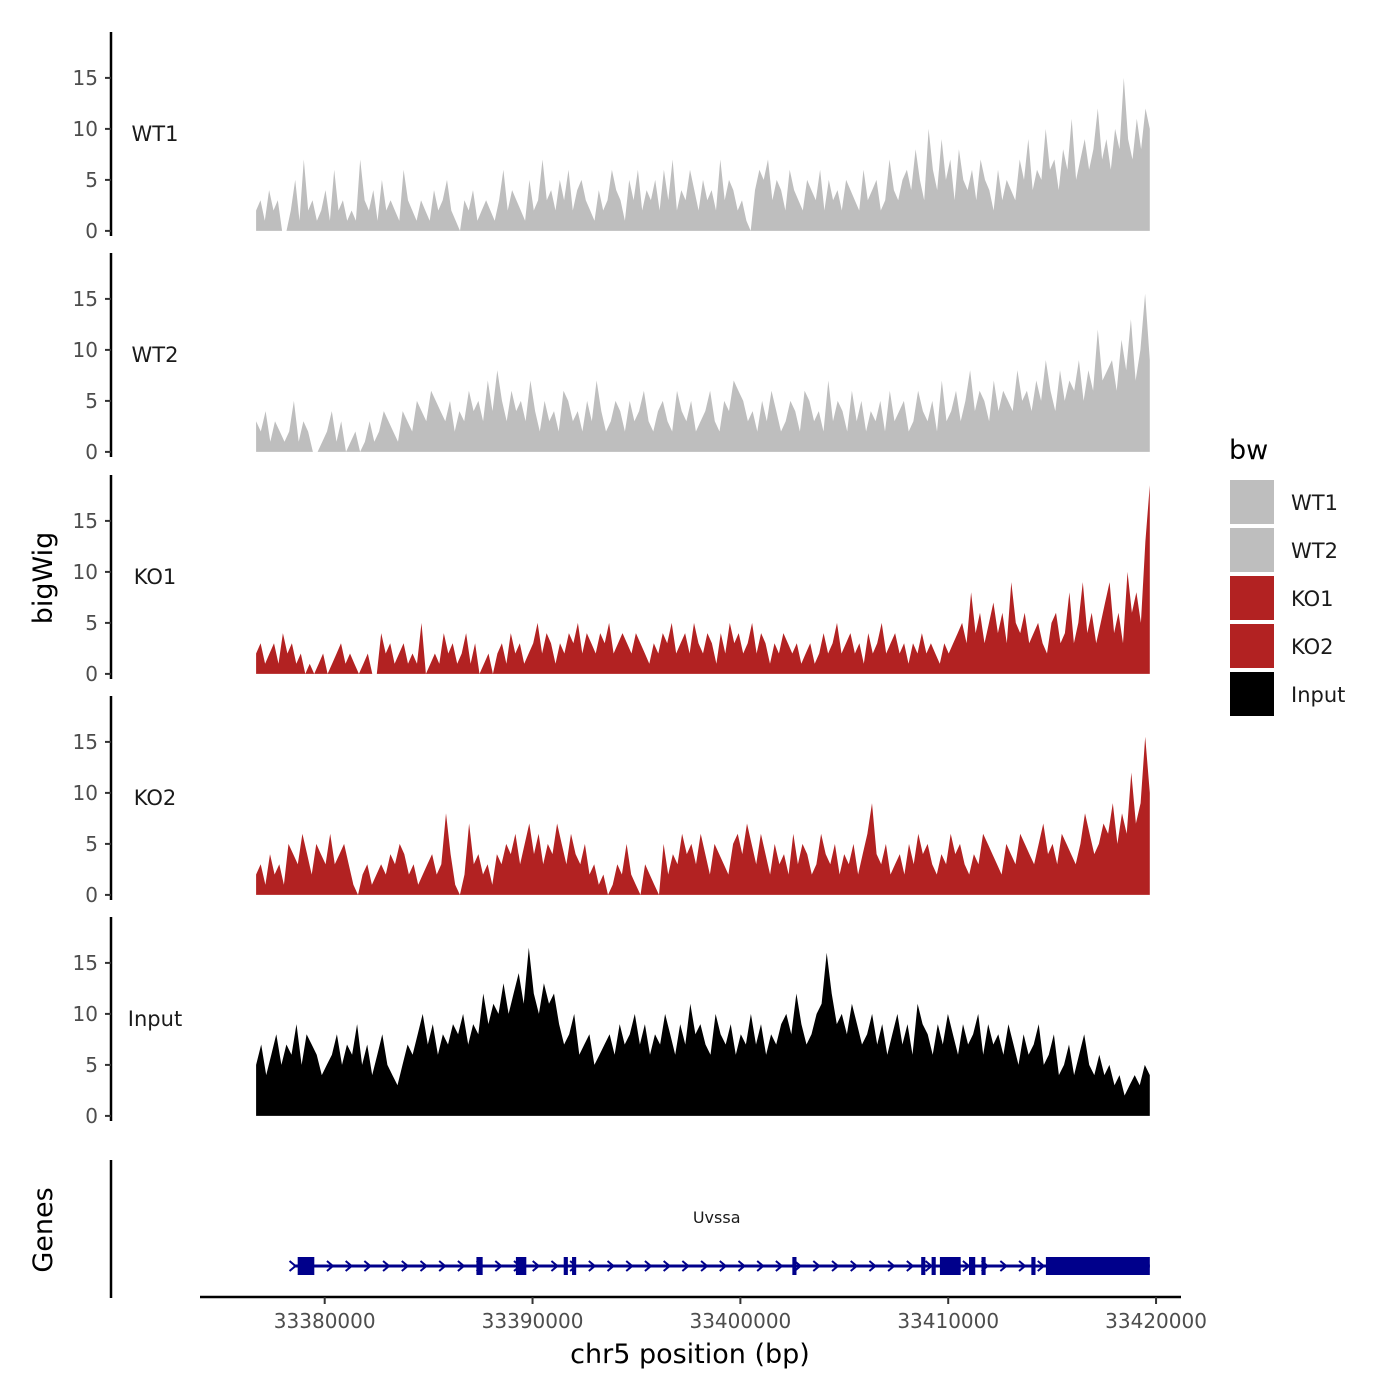  What do you see at coordinates (1282, 646) in the screenshot?
I see `legend-item-ko2: KO2` at bounding box center [1282, 646].